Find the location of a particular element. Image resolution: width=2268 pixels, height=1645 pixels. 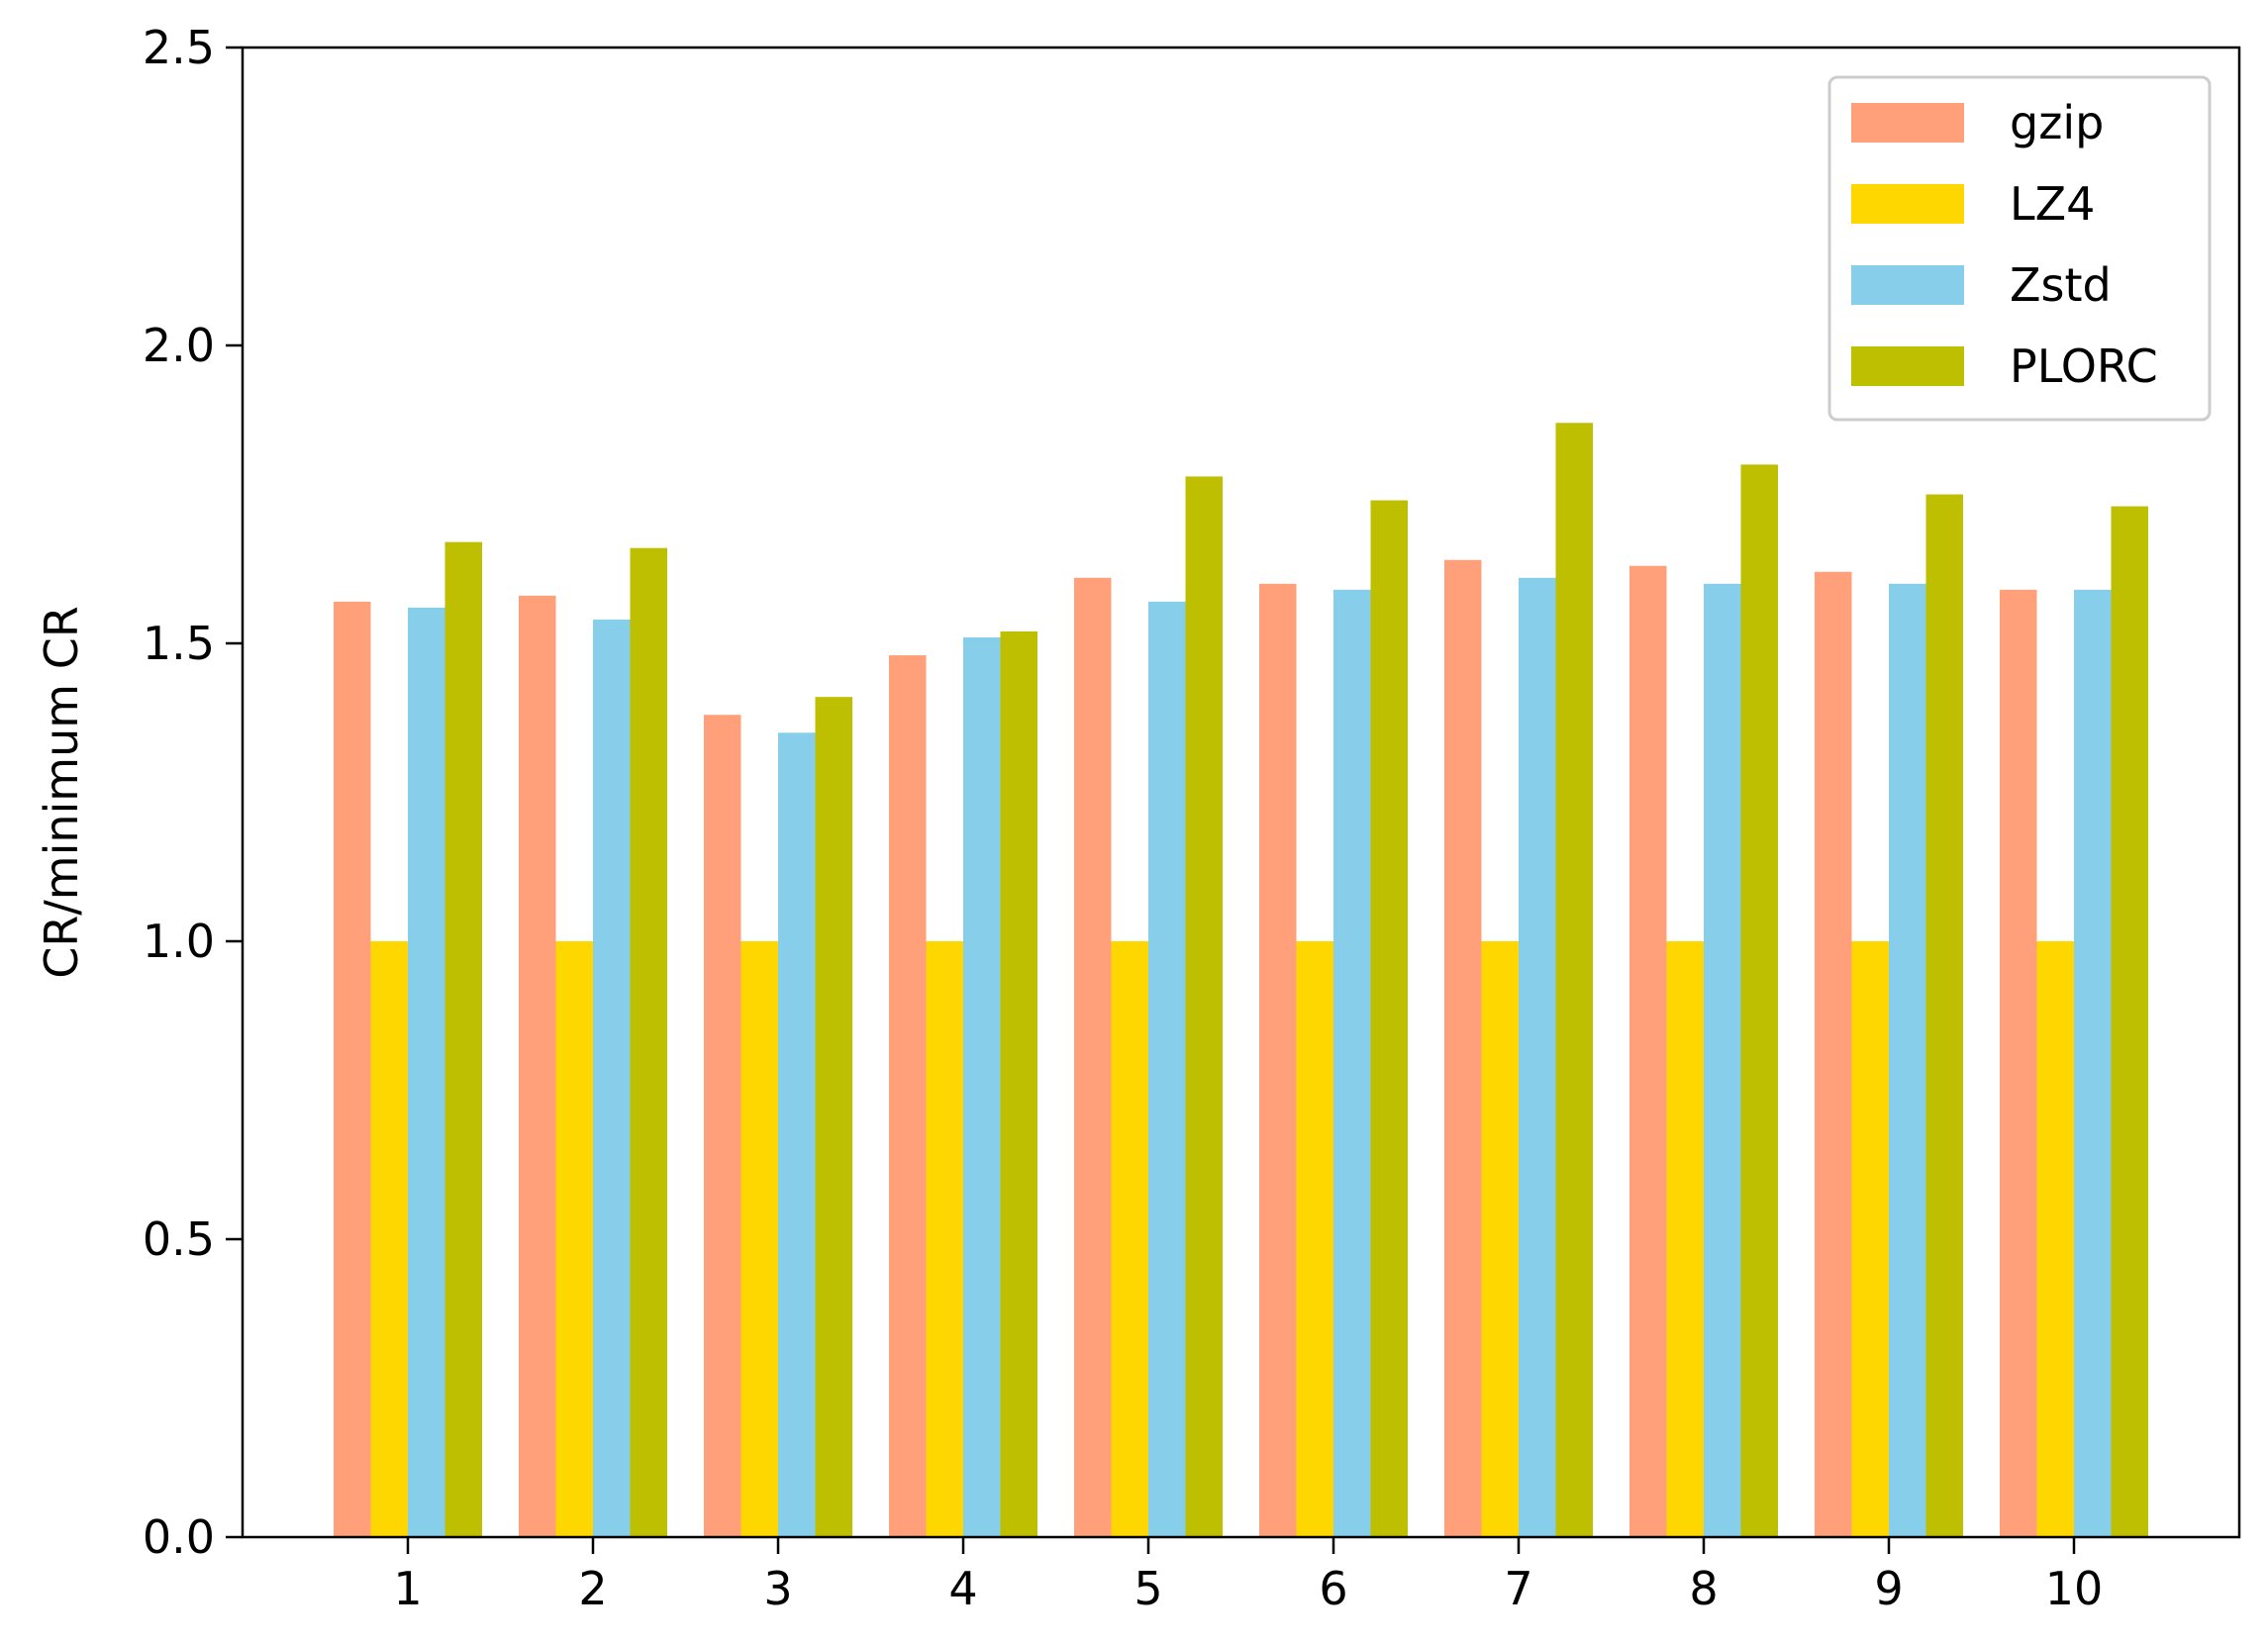

legend-swatch-gzip is located at coordinates (1907, 123).